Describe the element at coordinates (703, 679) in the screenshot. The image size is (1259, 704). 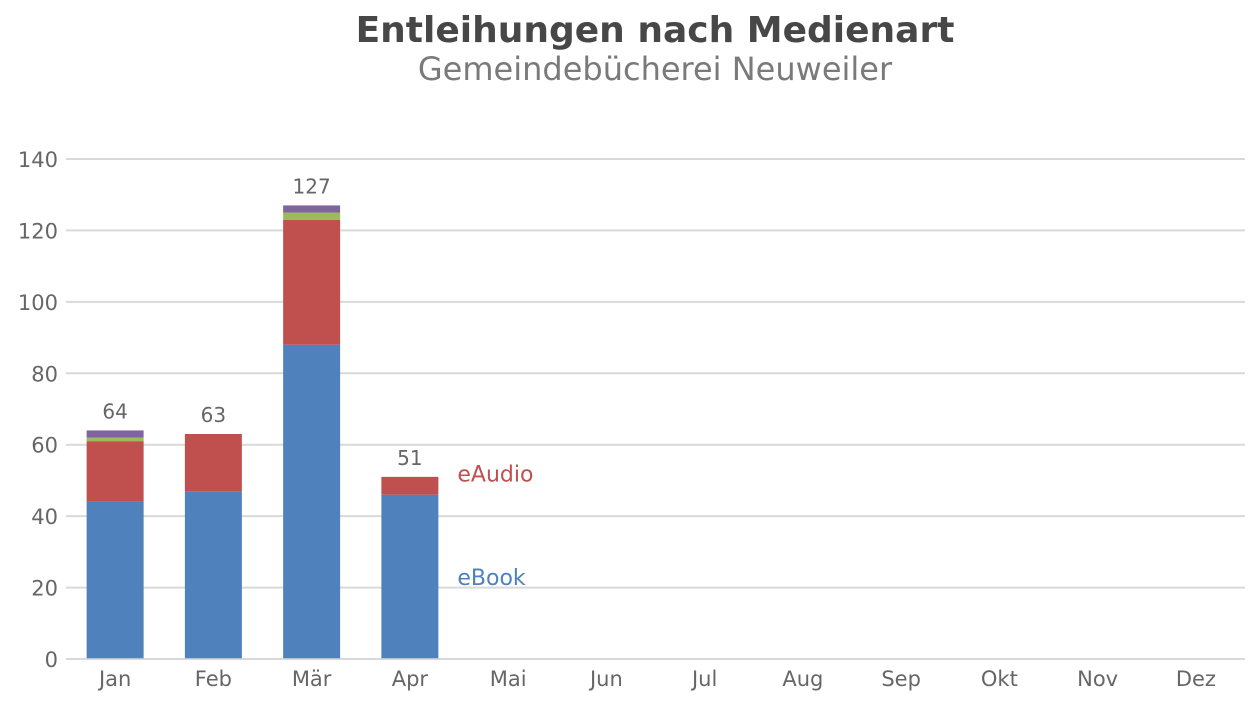
I see `x-tick-label: Jul` at that location.